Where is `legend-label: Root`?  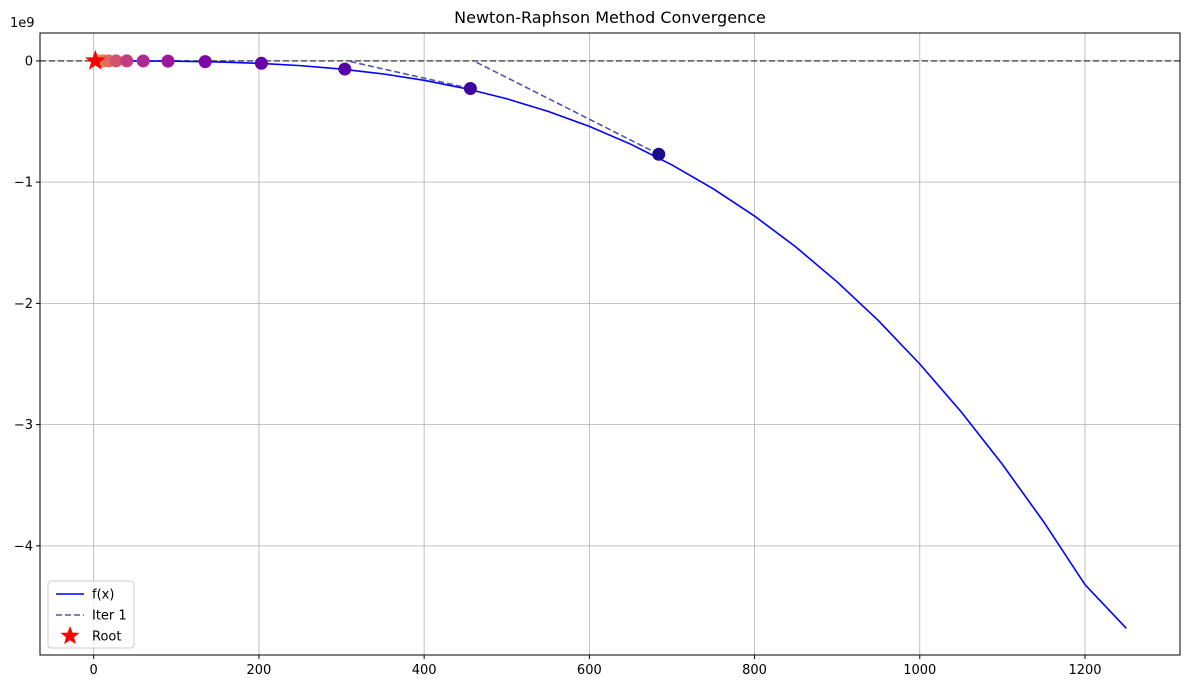
legend-label: Root is located at coordinates (106, 637).